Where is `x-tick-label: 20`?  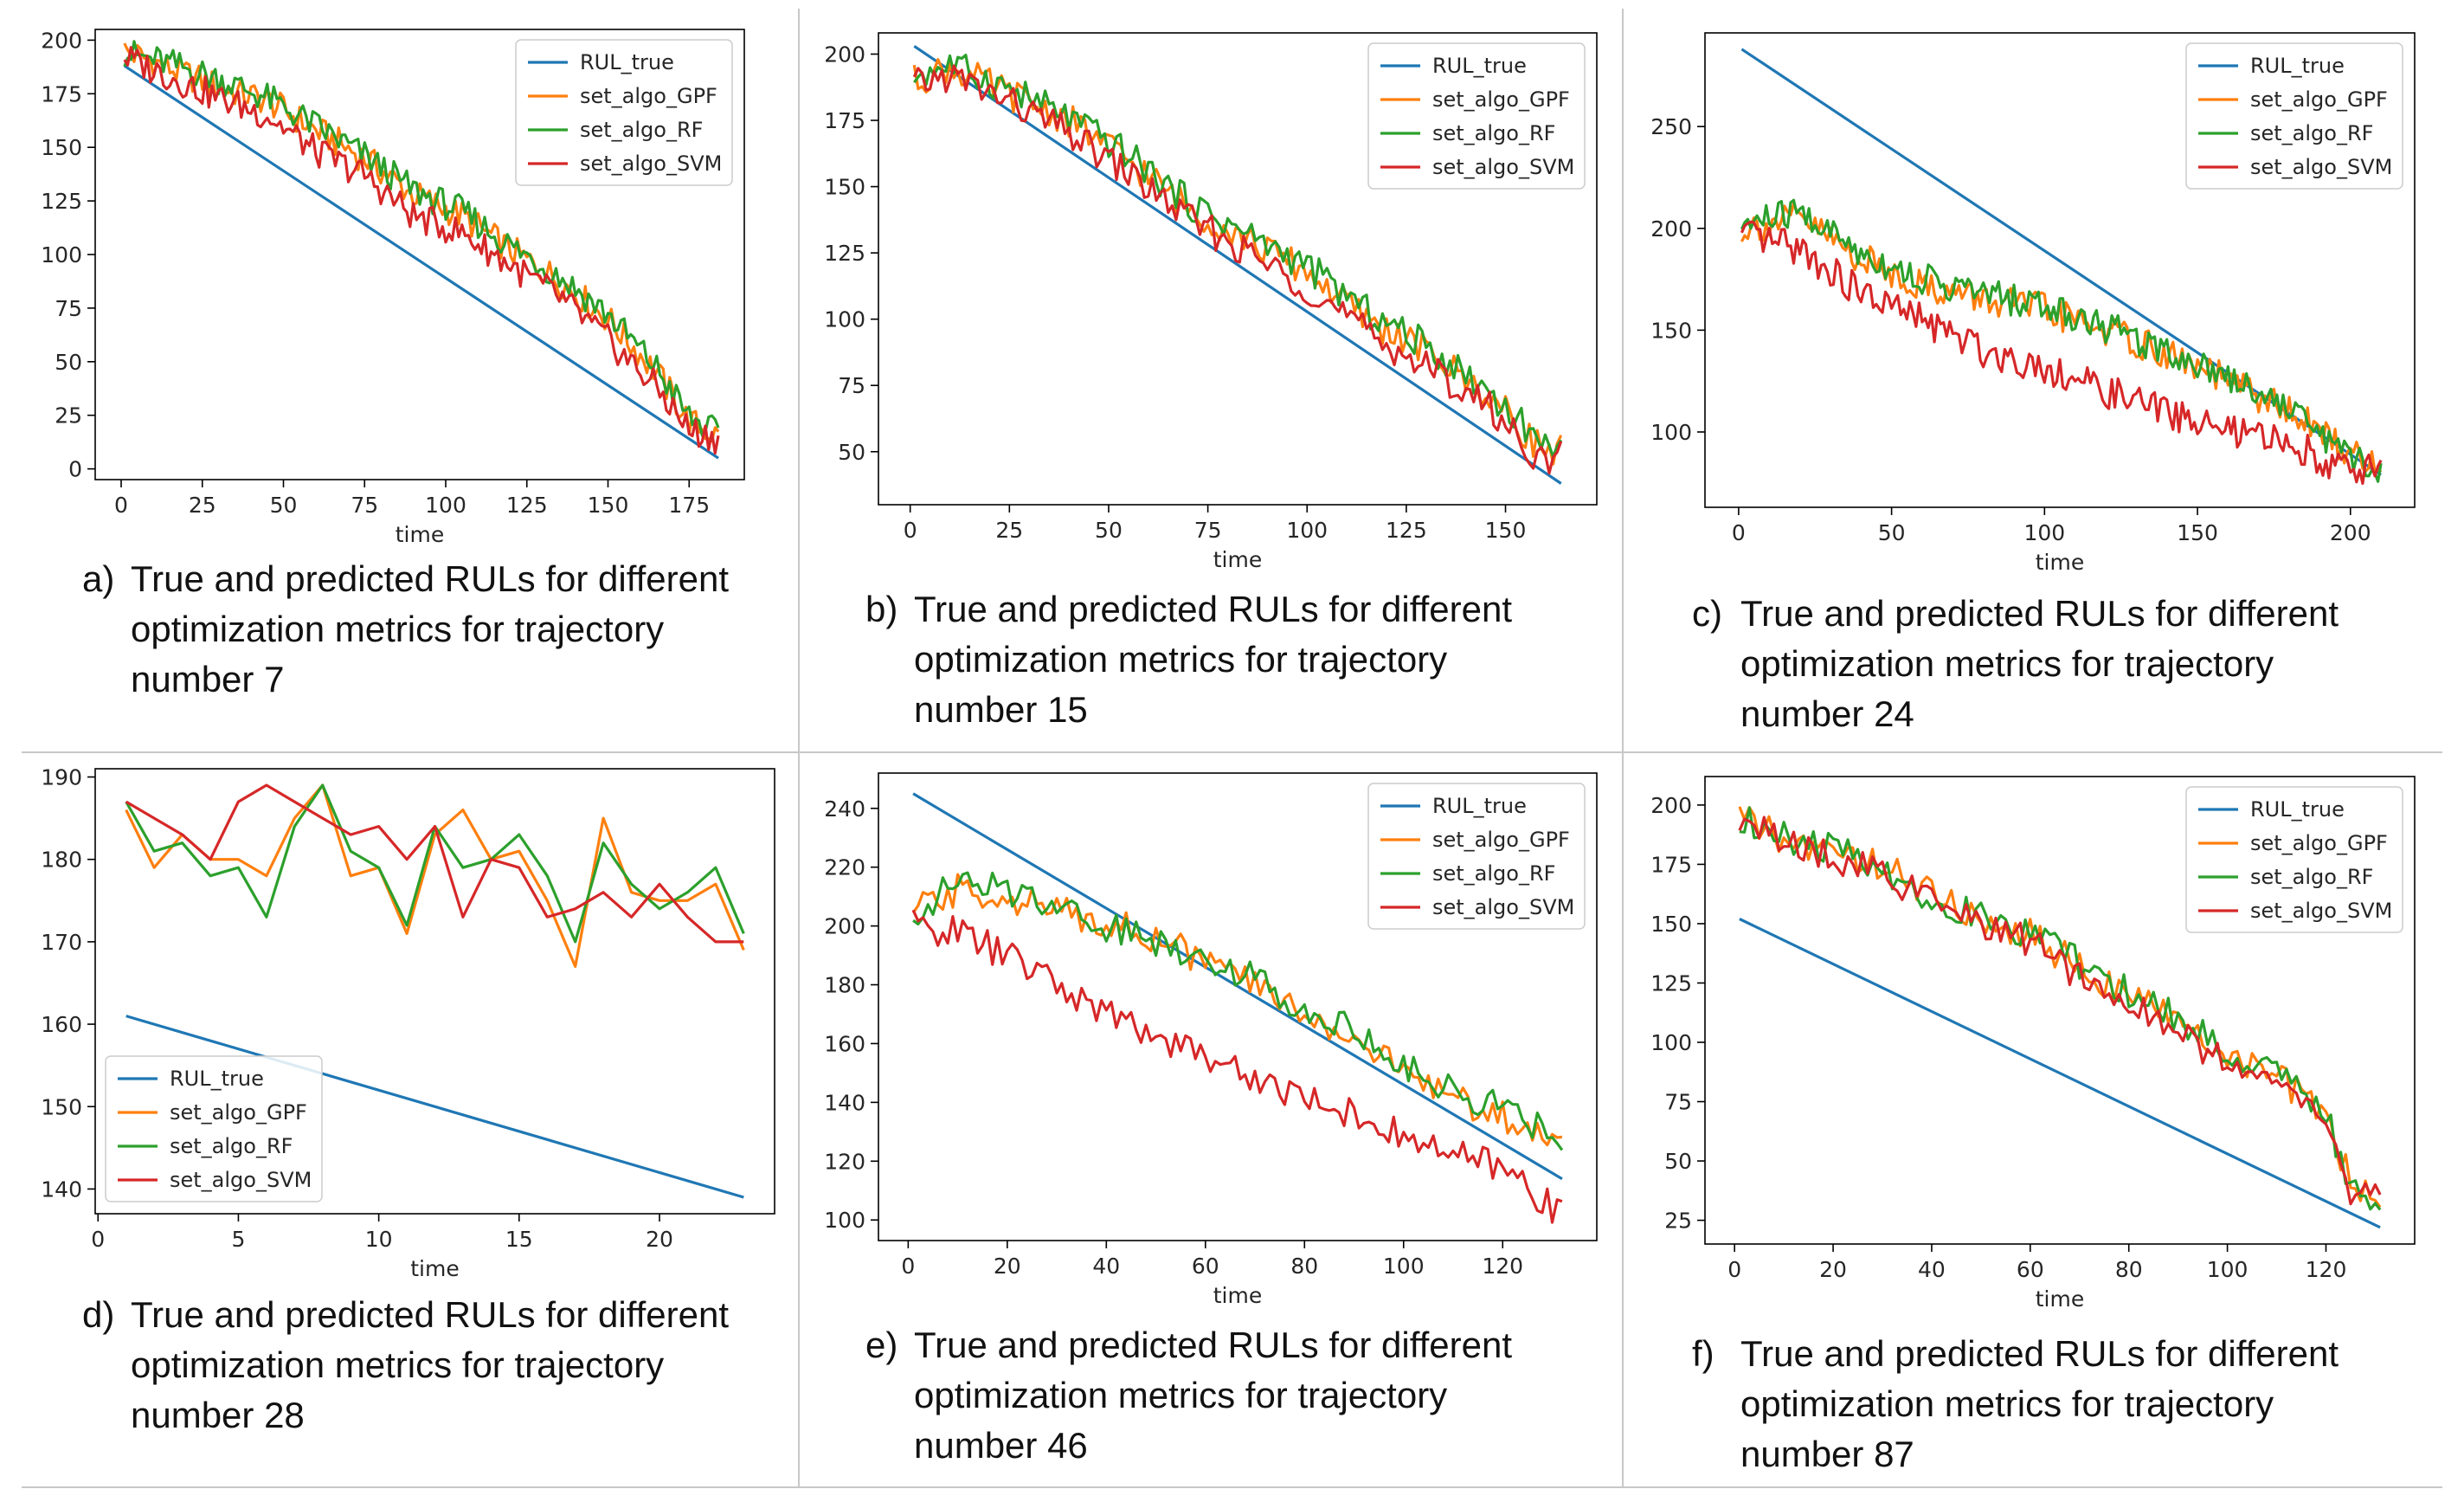
x-tick-label: 20 is located at coordinates (659, 1239).